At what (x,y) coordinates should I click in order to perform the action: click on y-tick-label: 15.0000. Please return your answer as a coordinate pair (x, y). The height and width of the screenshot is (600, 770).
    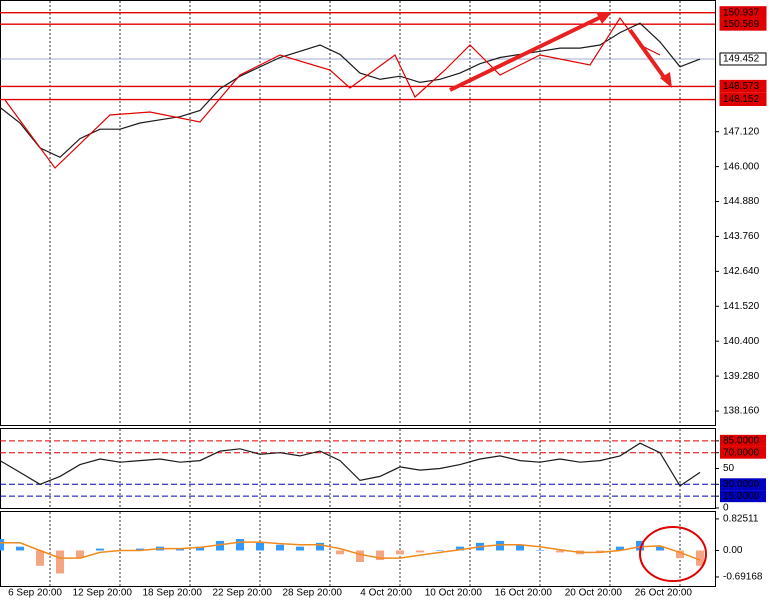
    Looking at the image, I should click on (741, 496).